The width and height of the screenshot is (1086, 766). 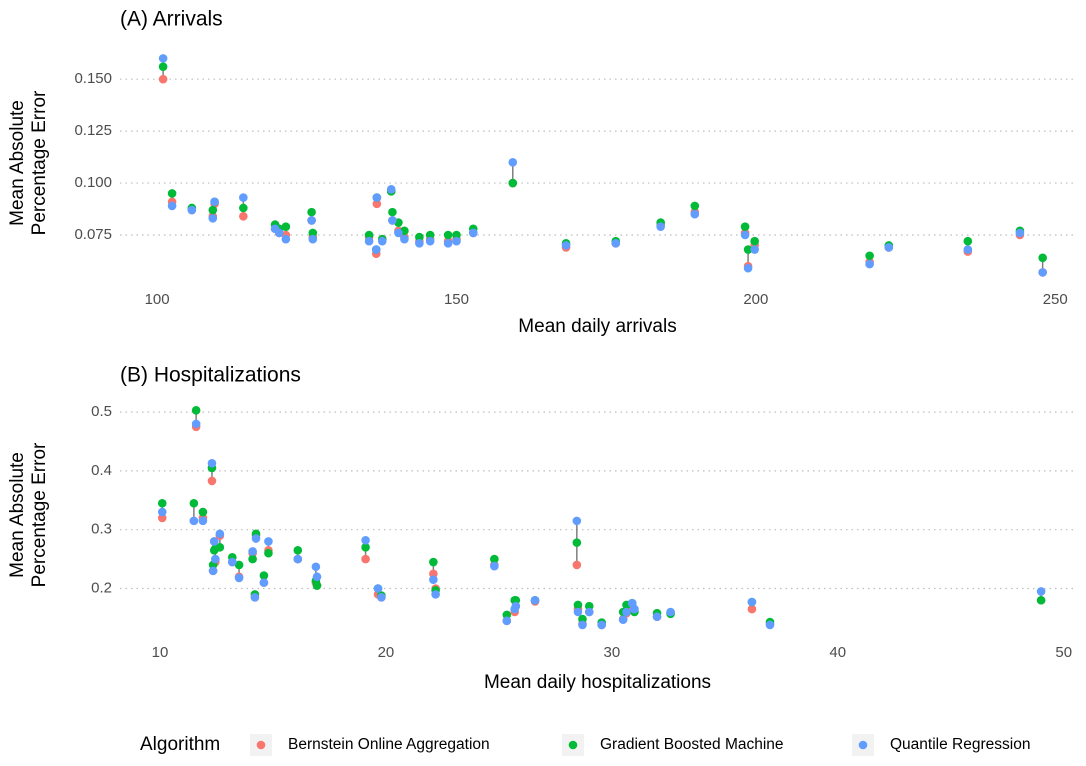 I want to click on panel-title: (A) Arrivals, so click(x=171, y=19).